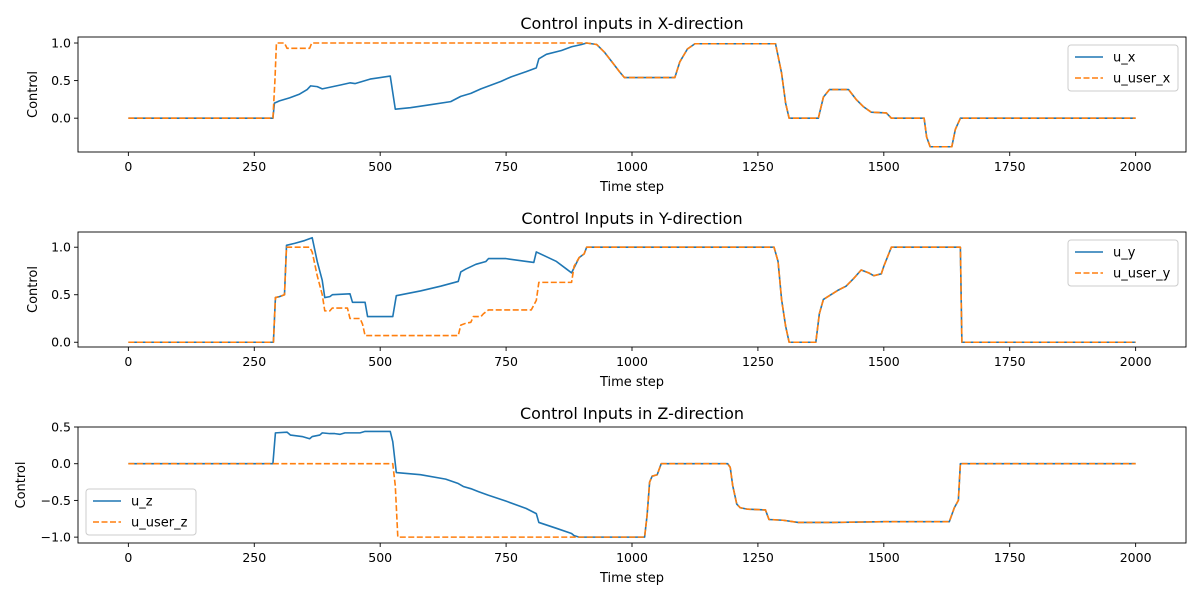 The image size is (1200, 600). I want to click on series-line-u_x, so click(632, 95).